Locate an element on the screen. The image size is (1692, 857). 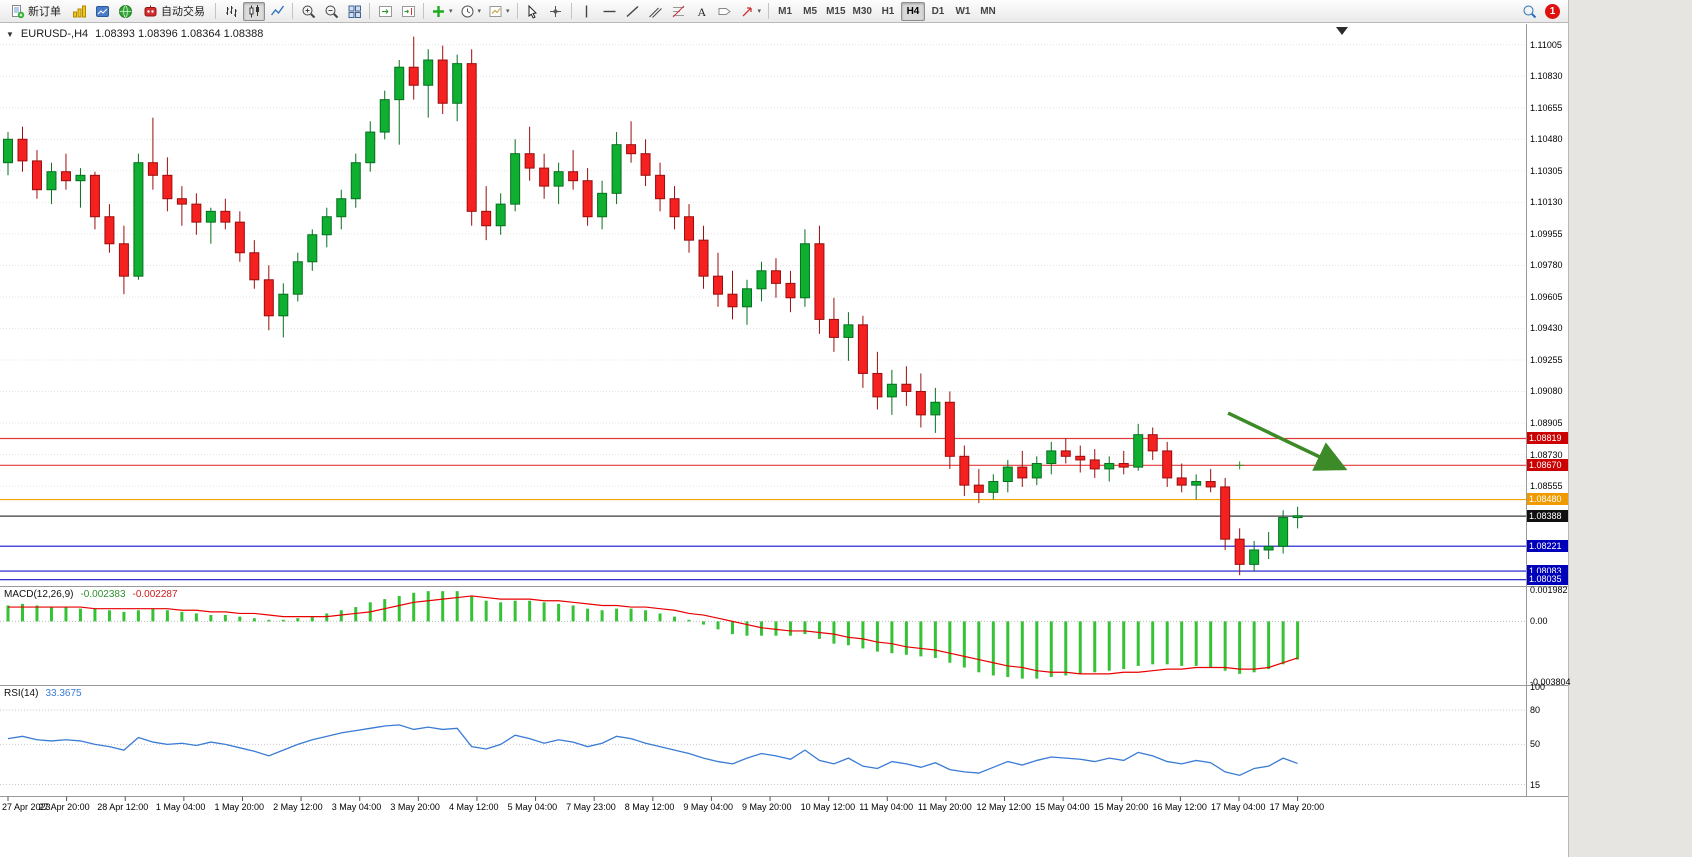
time-axis-label: 17 May 20:00 is located at coordinates (1297, 807).